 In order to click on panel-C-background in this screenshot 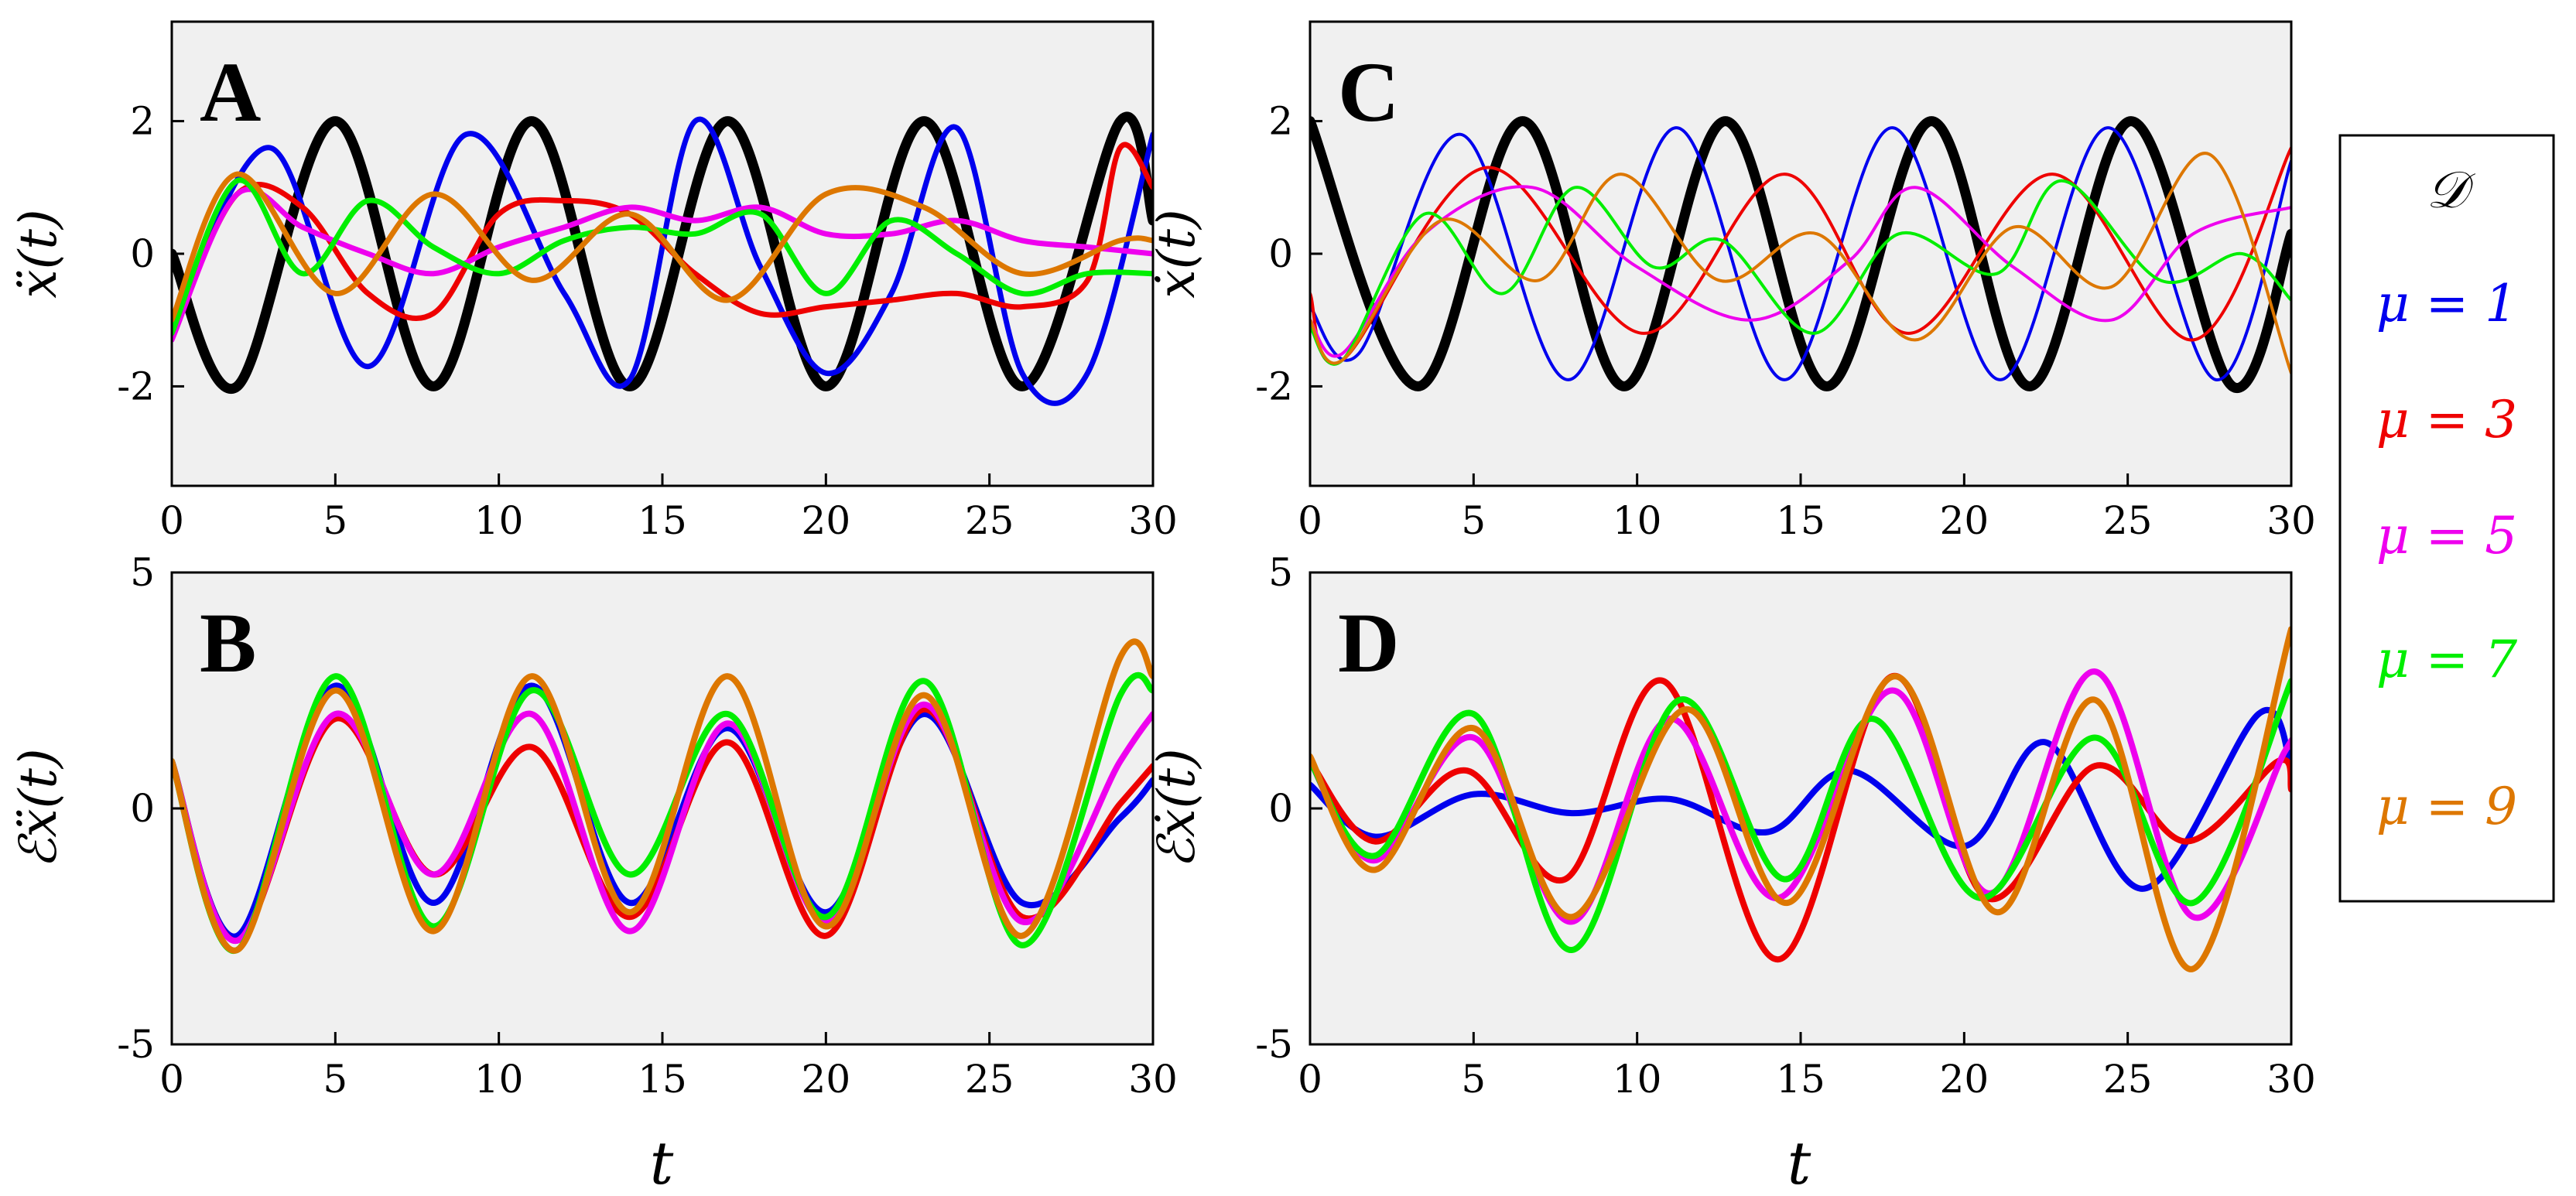, I will do `click(1801, 254)`.